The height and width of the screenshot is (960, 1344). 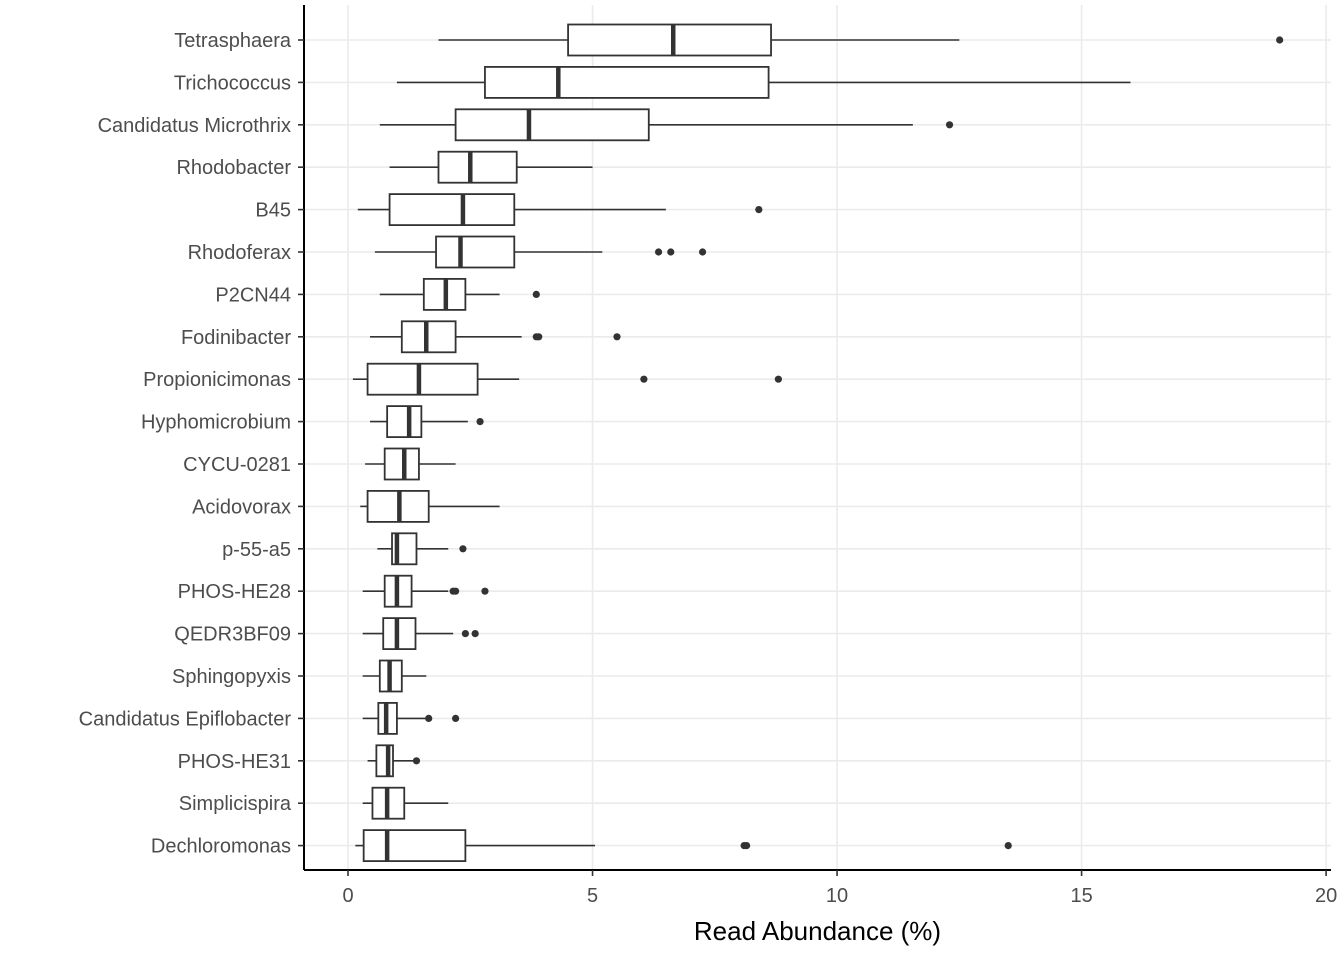 I want to click on x-tick-label: 10, so click(x=837, y=896).